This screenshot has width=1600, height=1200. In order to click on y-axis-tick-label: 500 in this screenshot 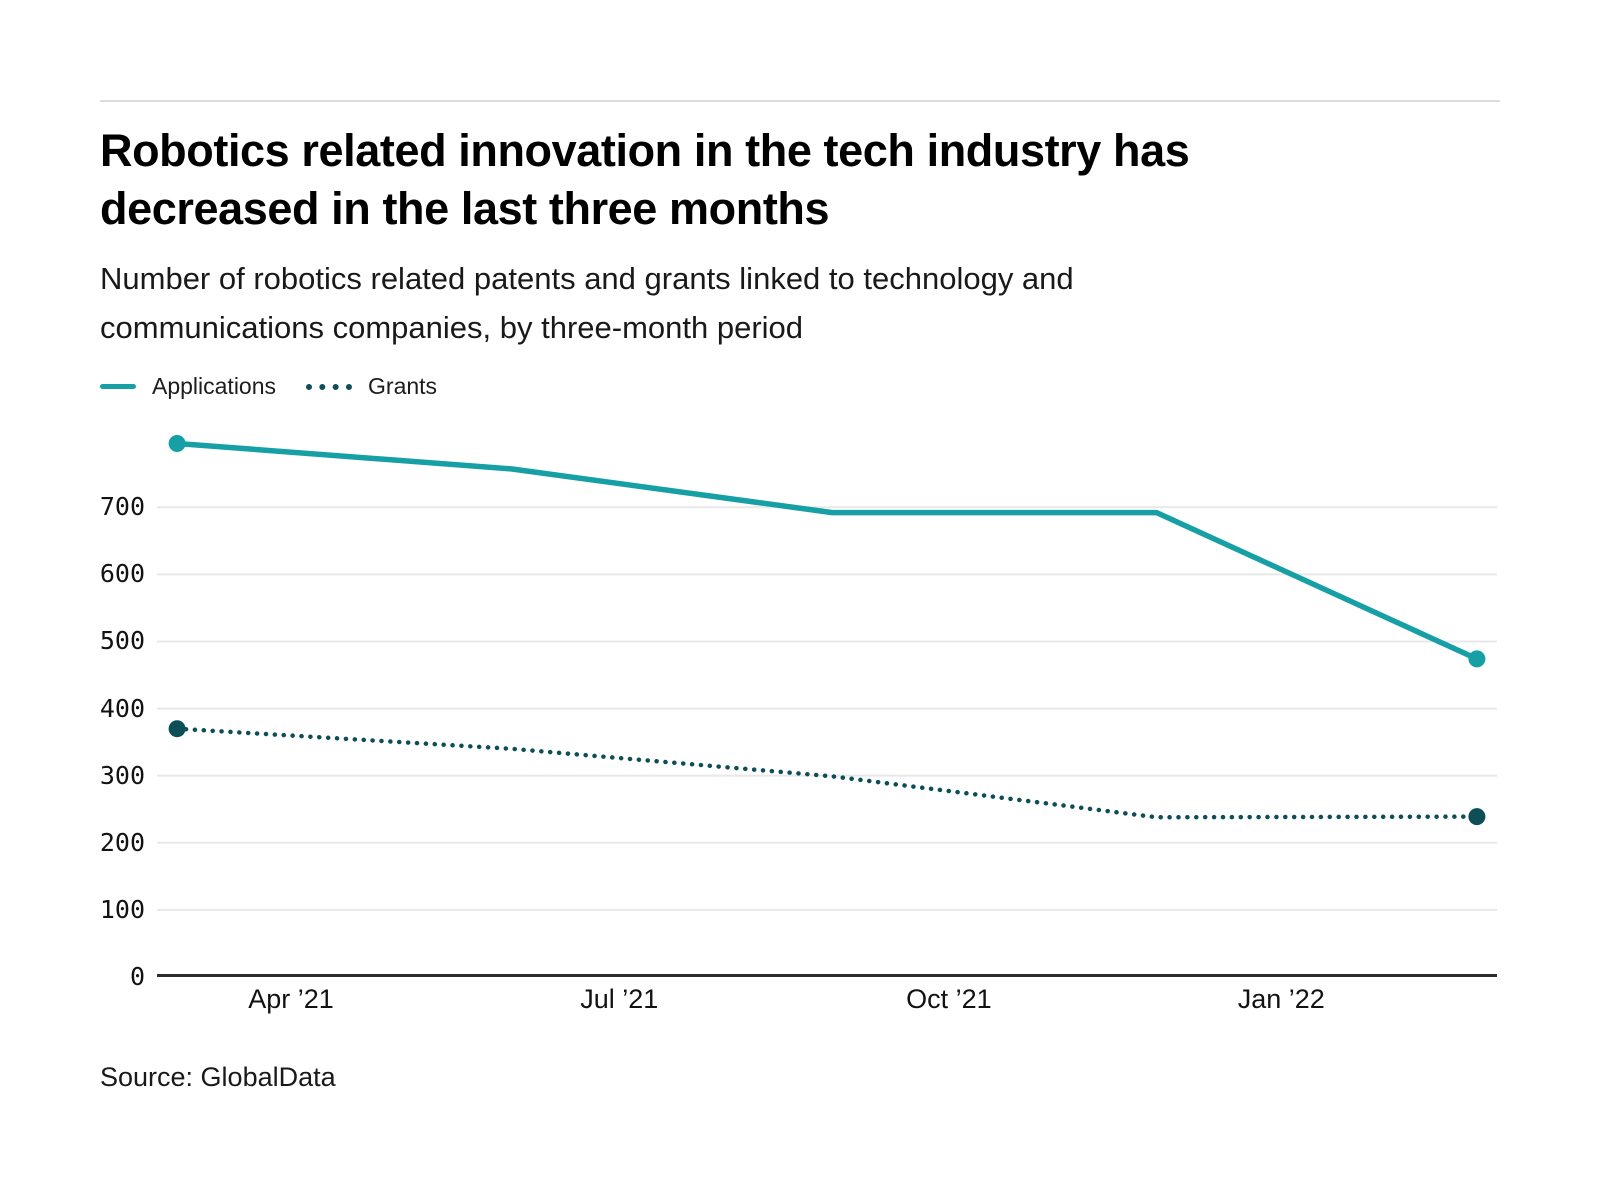, I will do `click(122, 641)`.